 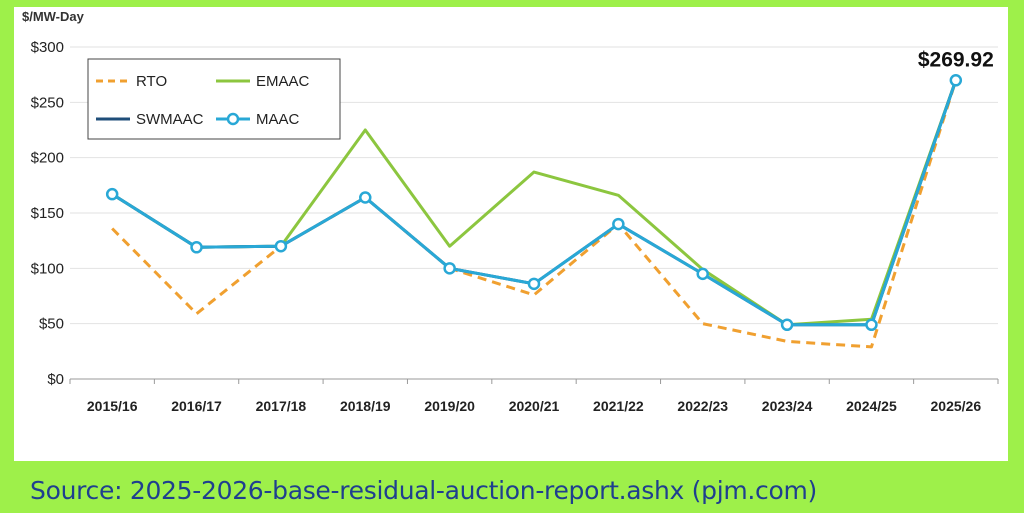 I want to click on y-tick-label: $250, so click(x=47, y=102).